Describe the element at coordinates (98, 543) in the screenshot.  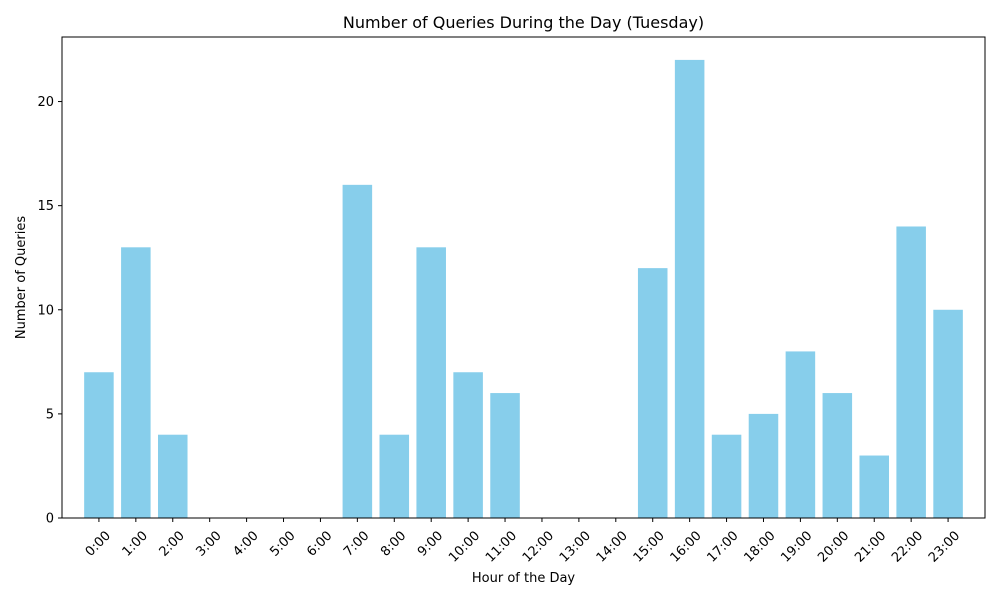
I see `x-tick-label: 0:00` at that location.